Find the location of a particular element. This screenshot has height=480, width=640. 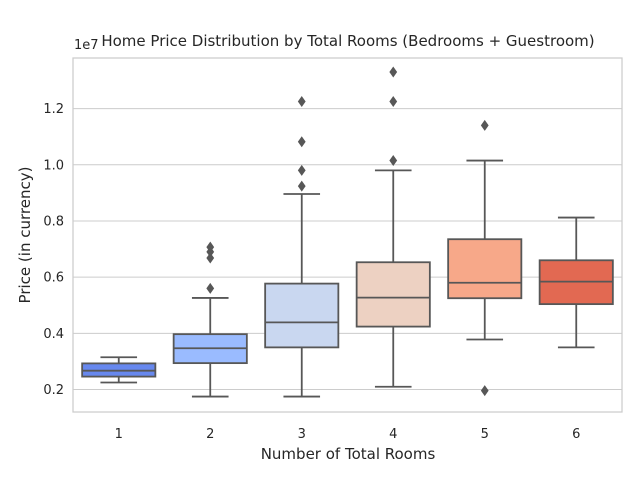

y-tick-label: 0.8 is located at coordinates (53, 221).